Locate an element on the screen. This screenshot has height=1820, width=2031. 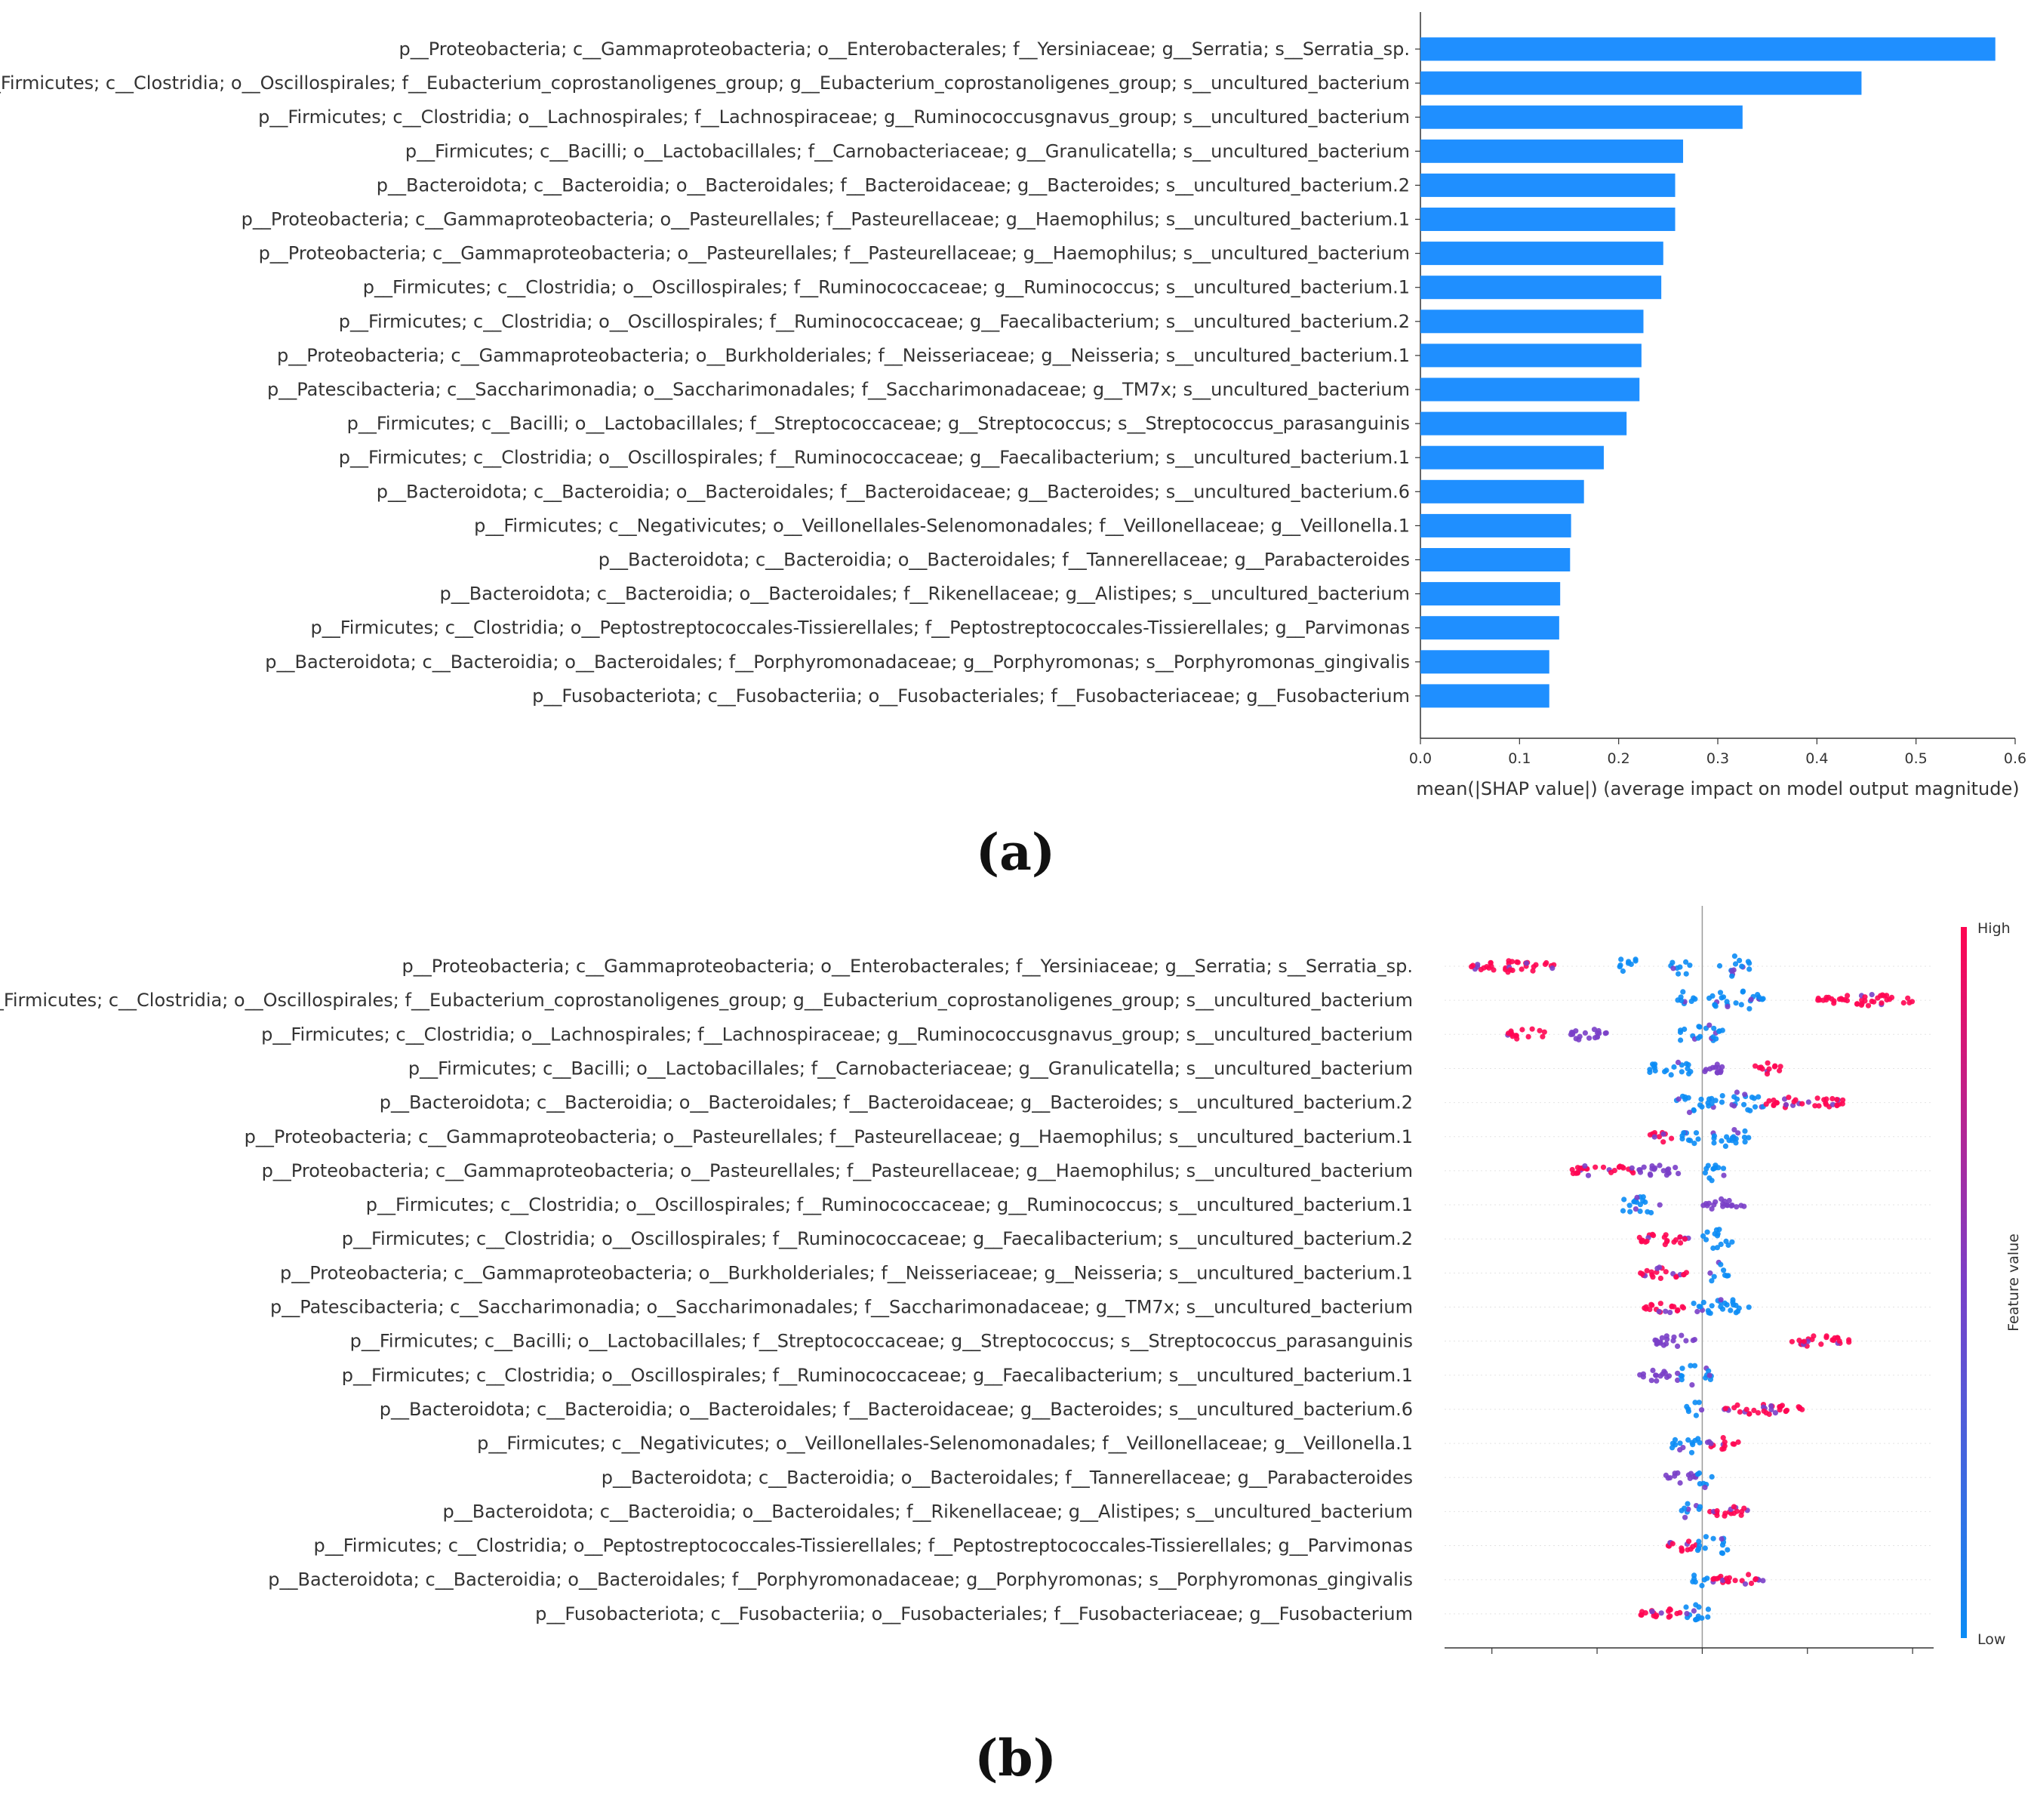
colorbar-label: Feature value is located at coordinates (2013, 1282).